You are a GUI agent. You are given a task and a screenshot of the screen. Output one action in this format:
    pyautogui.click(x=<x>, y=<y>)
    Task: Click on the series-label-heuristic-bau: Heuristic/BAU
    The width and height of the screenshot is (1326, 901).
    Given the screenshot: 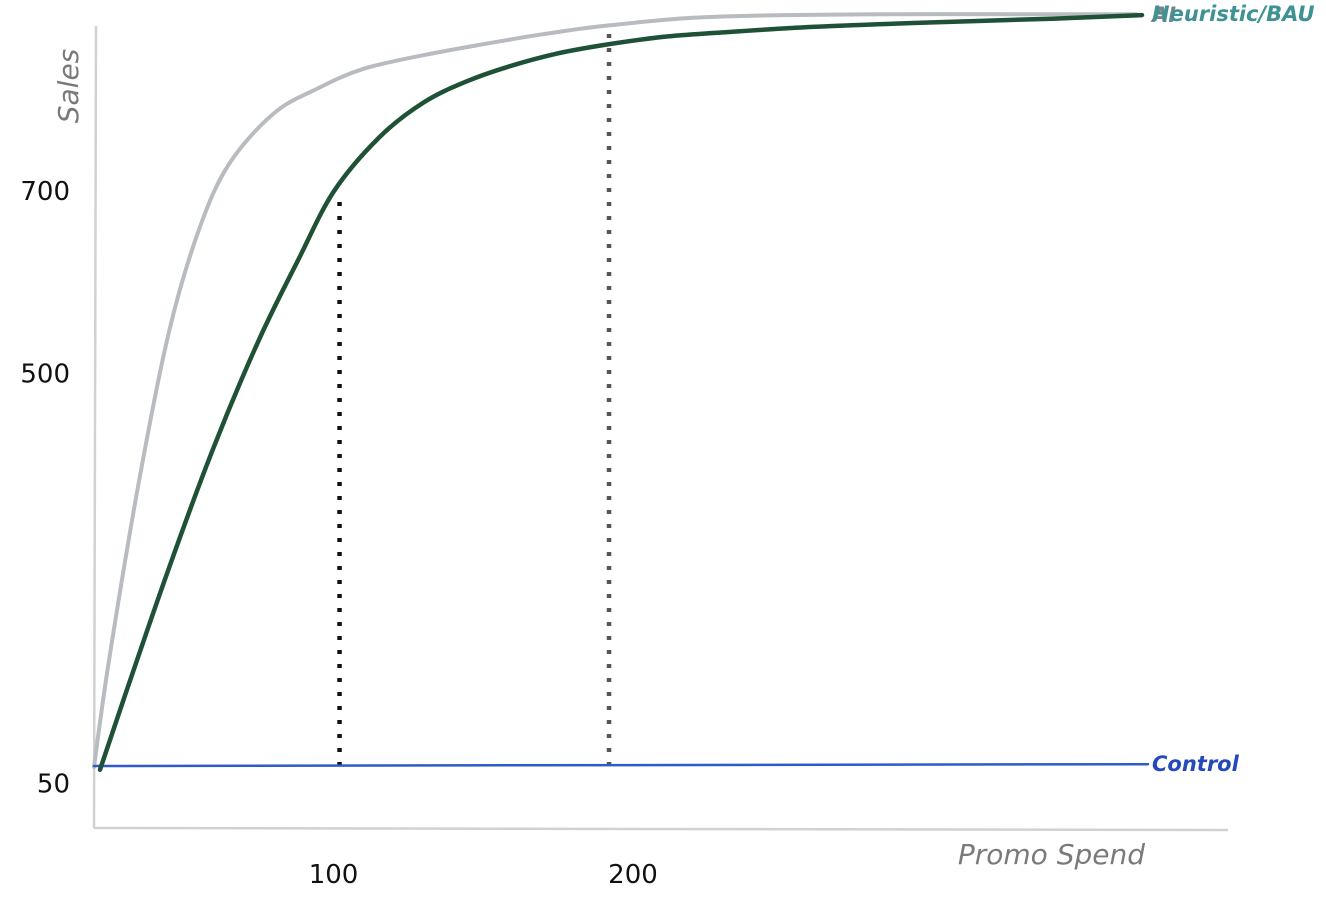 What is the action you would take?
    pyautogui.click(x=1233, y=14)
    